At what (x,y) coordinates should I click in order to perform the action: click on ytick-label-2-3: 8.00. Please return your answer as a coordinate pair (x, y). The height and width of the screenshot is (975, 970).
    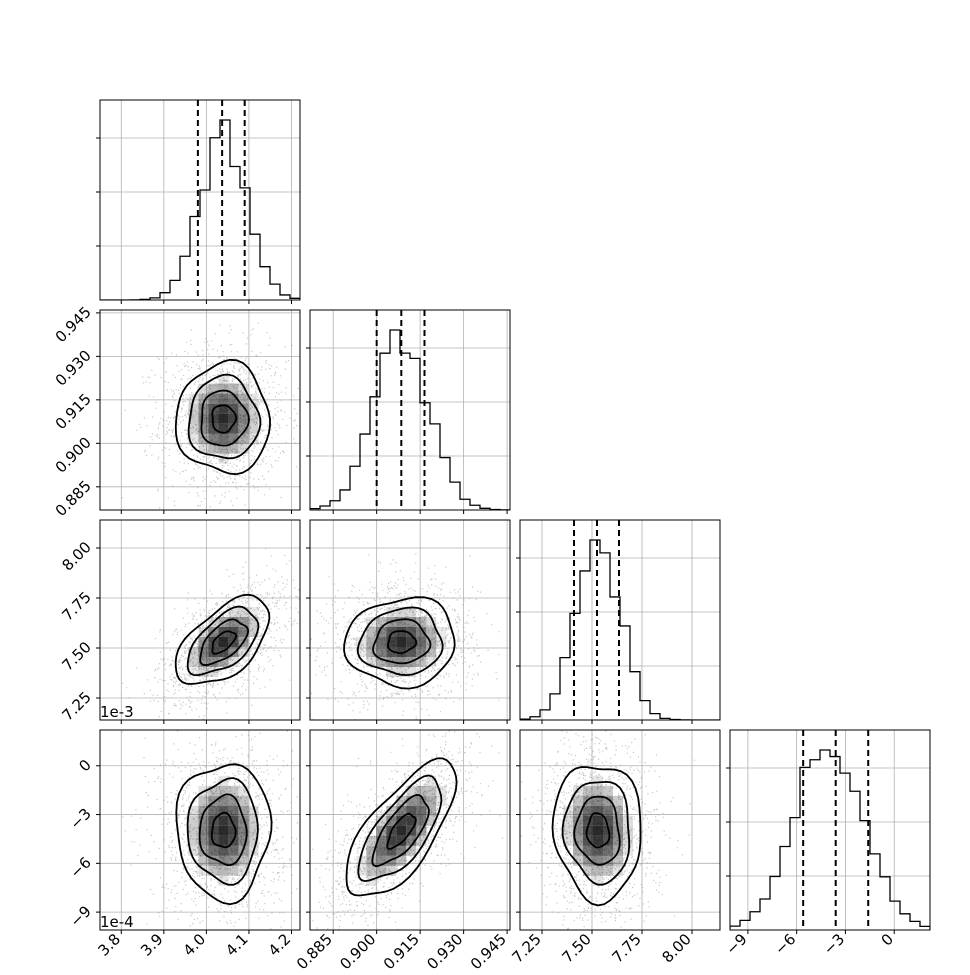
    Looking at the image, I should click on (76, 556).